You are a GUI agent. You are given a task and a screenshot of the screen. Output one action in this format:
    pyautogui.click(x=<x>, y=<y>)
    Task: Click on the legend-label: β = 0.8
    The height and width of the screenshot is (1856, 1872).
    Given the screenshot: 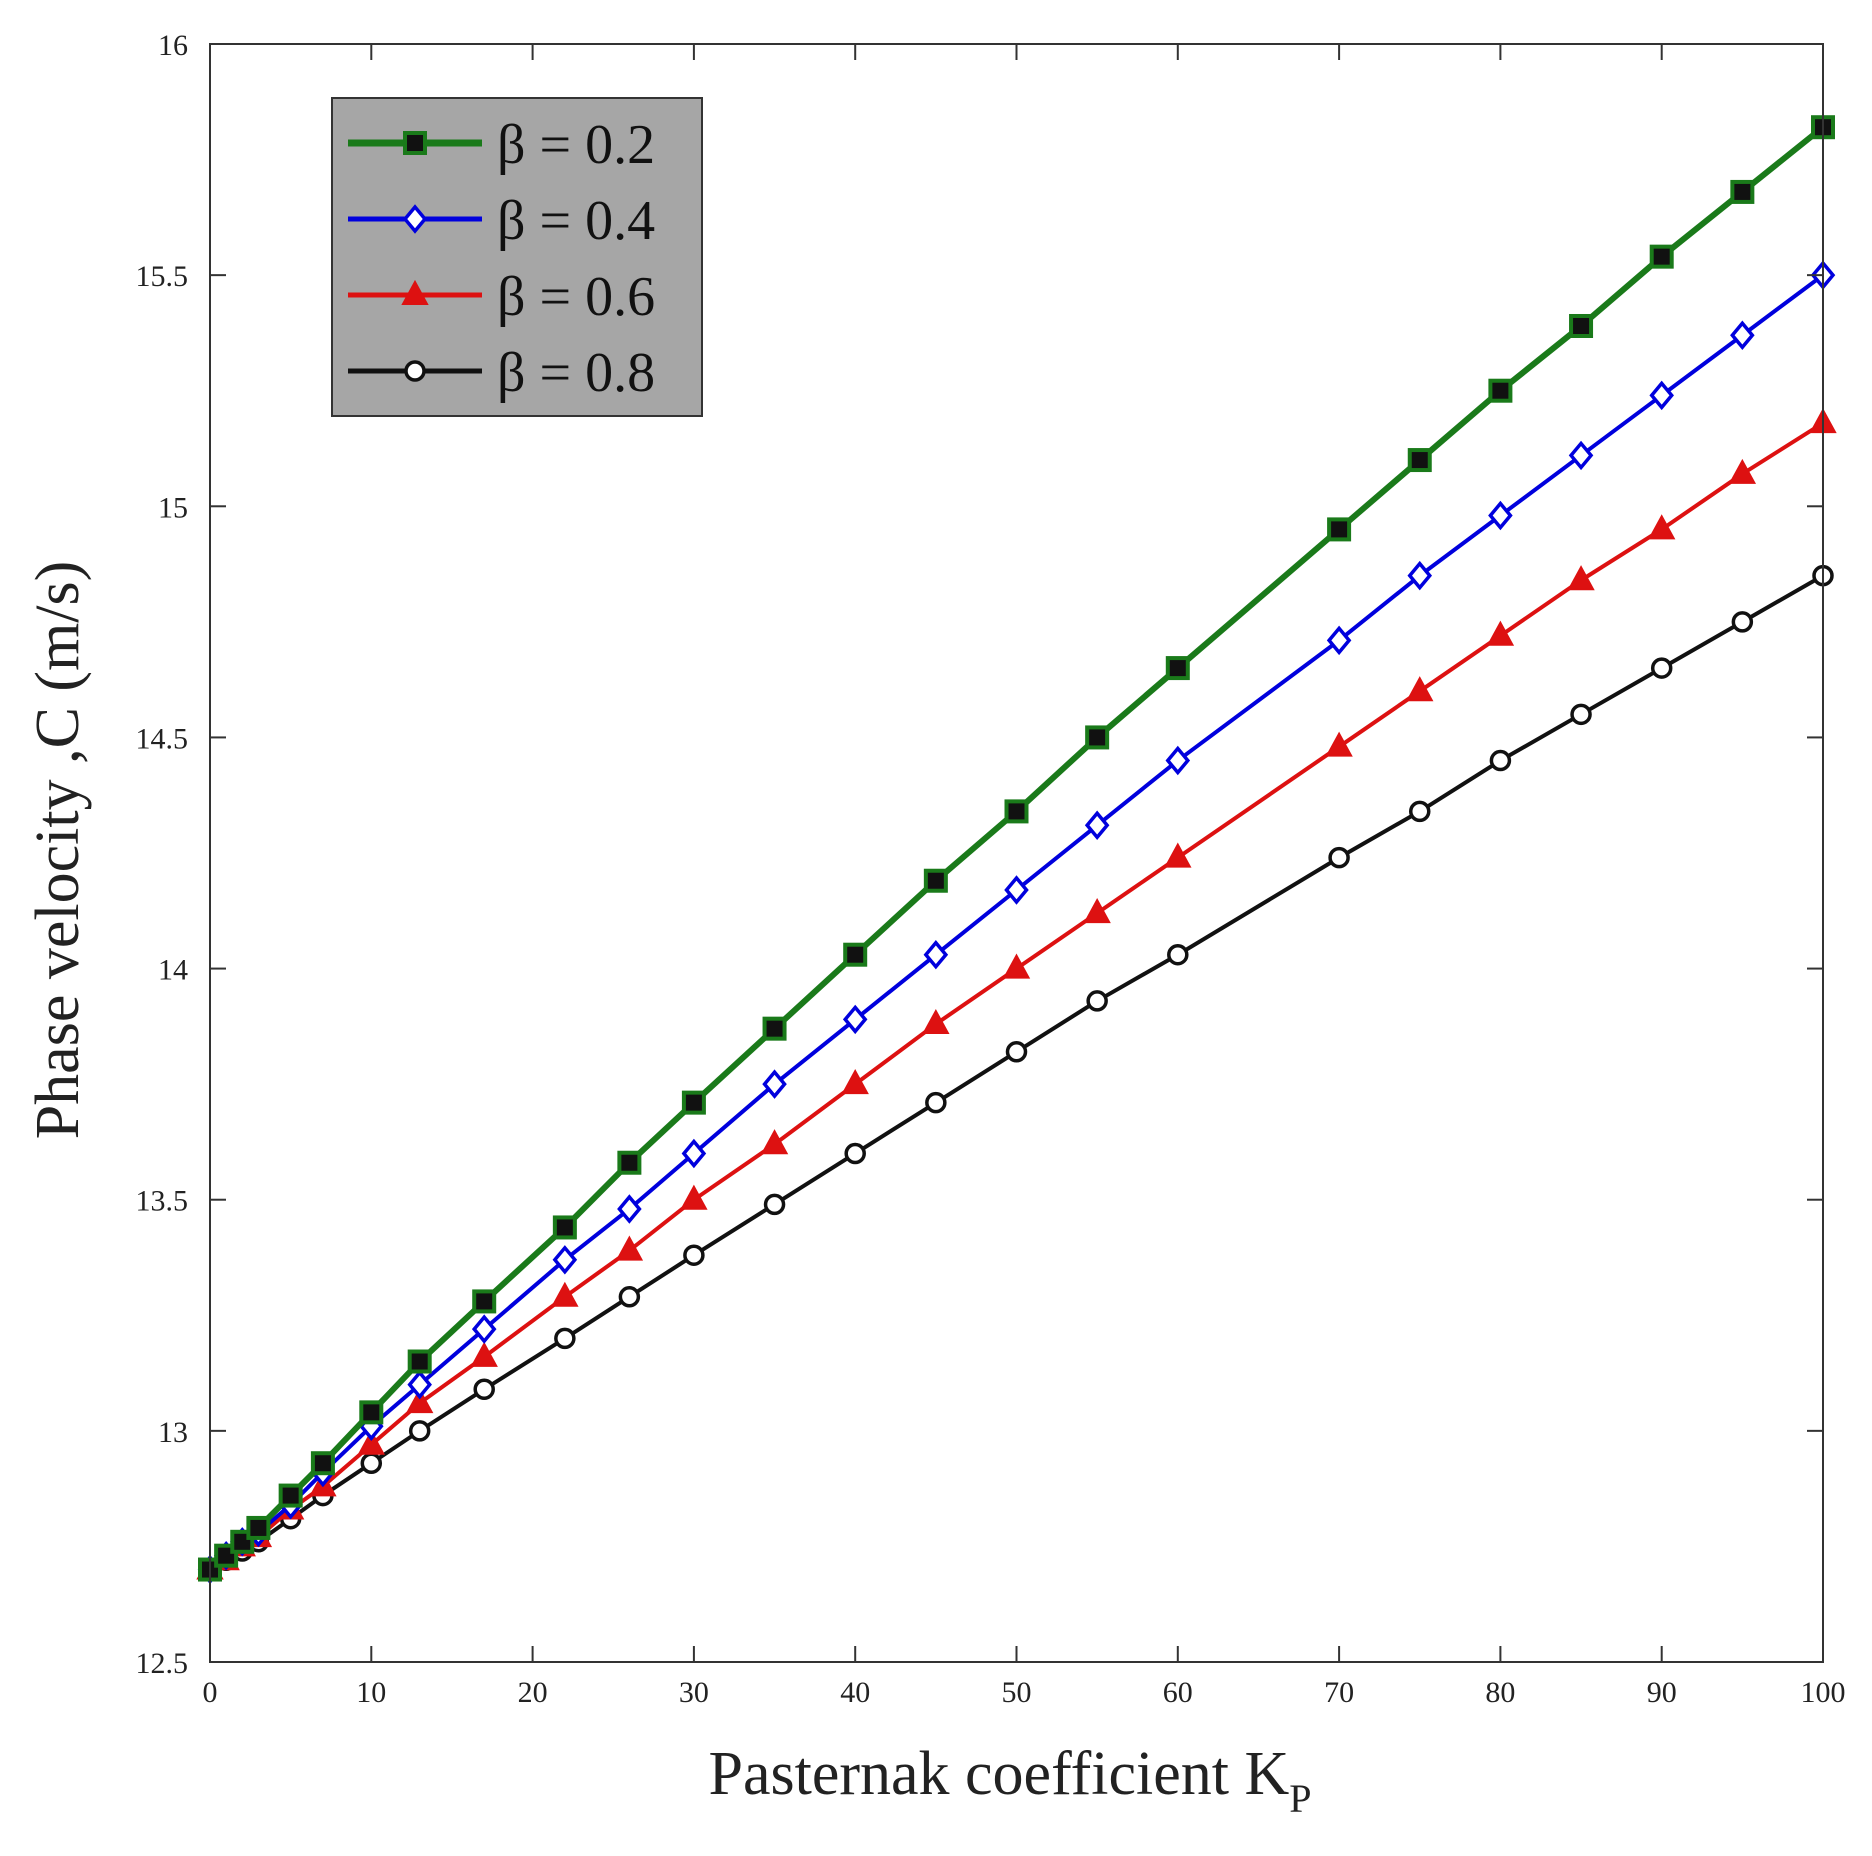 What is the action you would take?
    pyautogui.click(x=576, y=373)
    